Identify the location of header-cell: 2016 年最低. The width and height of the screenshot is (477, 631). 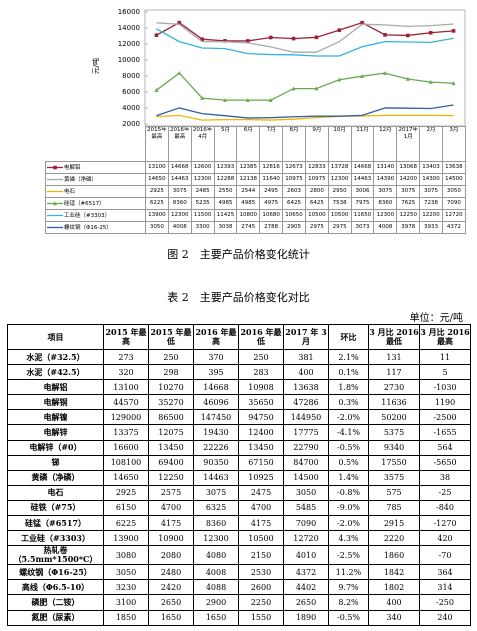
(261, 337).